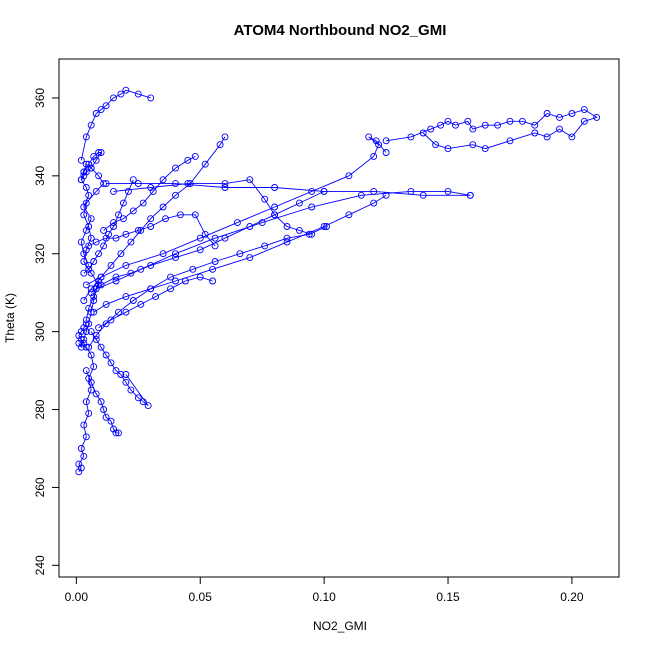 The width and height of the screenshot is (650, 650). I want to click on y-tick-label: 300, so click(40, 331).